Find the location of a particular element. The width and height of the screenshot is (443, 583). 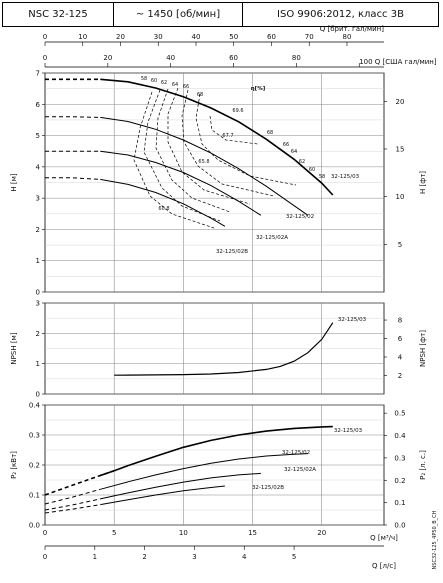

top-axis-us-label: 20 is located at coordinates (107, 58).